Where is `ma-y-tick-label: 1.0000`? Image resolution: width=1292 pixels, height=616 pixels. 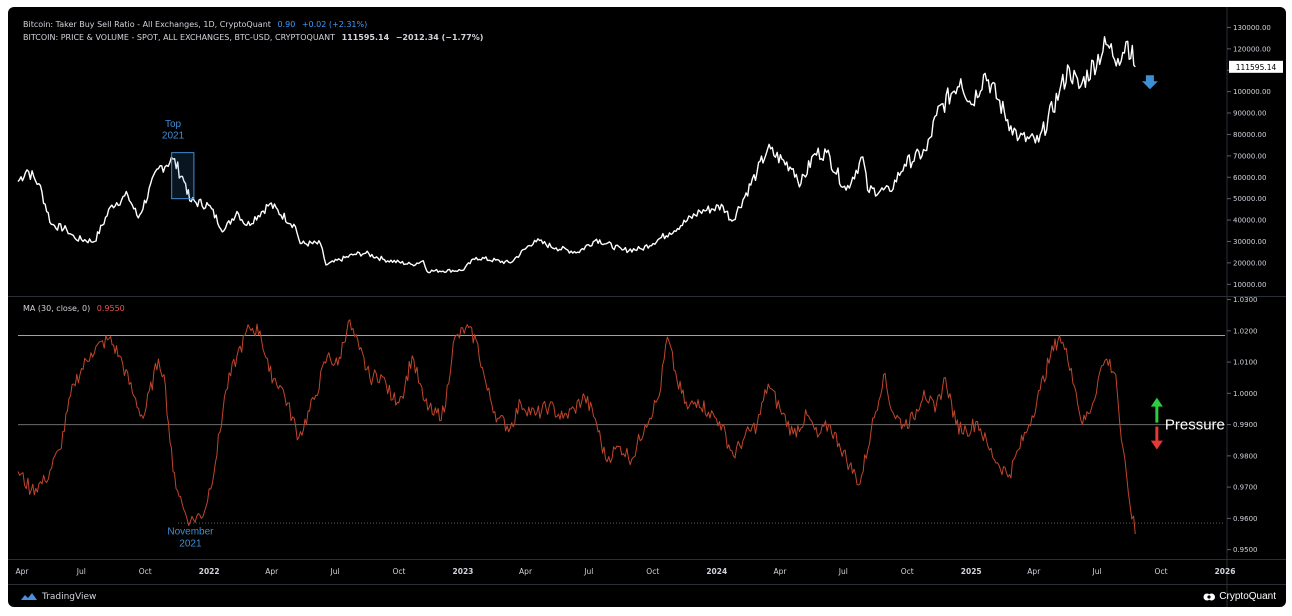
ma-y-tick-label: 1.0000 is located at coordinates (1245, 394).